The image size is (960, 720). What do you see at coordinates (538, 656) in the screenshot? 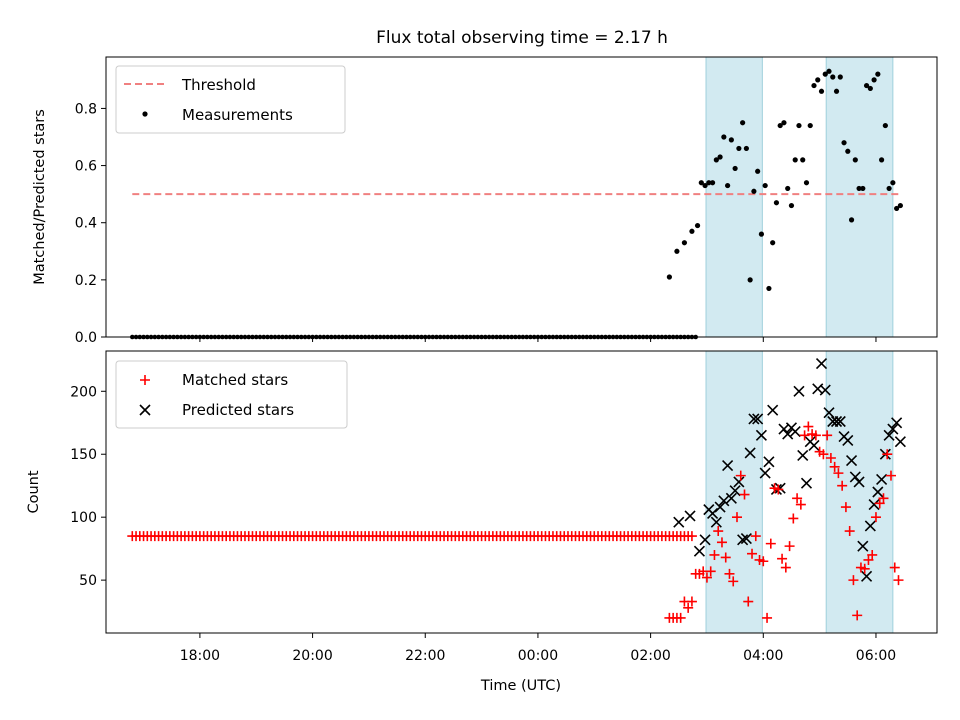
I see `x-tick-label: 00:00` at bounding box center [538, 656].